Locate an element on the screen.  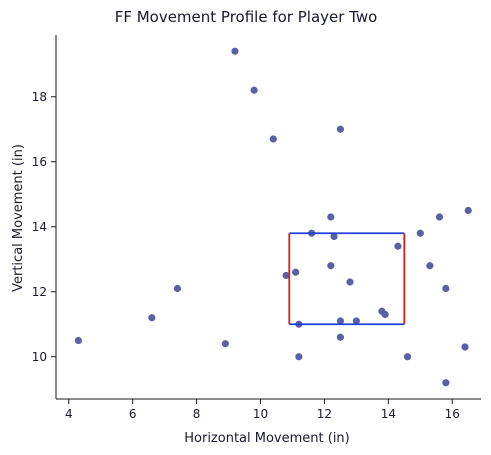
y-axis-label: Vertical Movement (in) is located at coordinates (18, 218).